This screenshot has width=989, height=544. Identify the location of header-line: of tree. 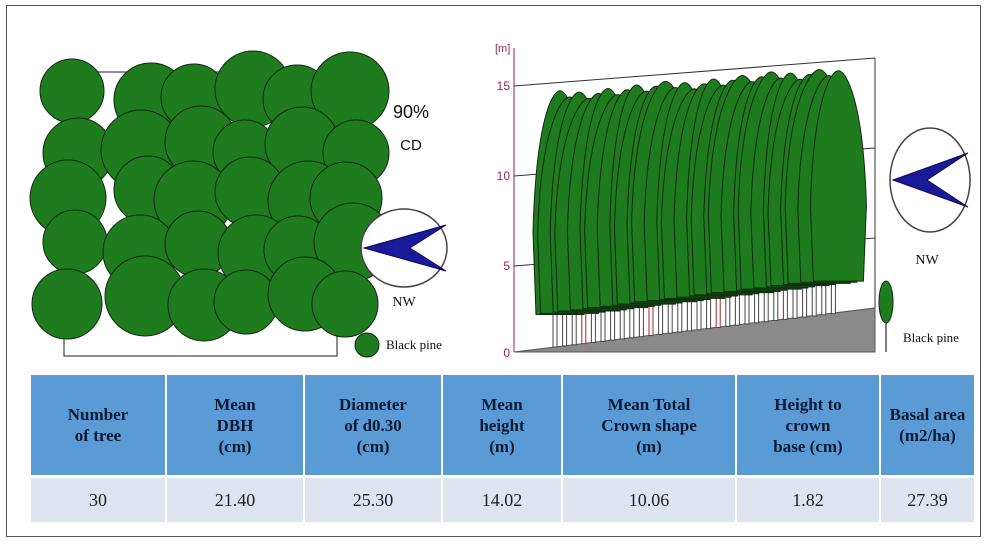
(98, 435).